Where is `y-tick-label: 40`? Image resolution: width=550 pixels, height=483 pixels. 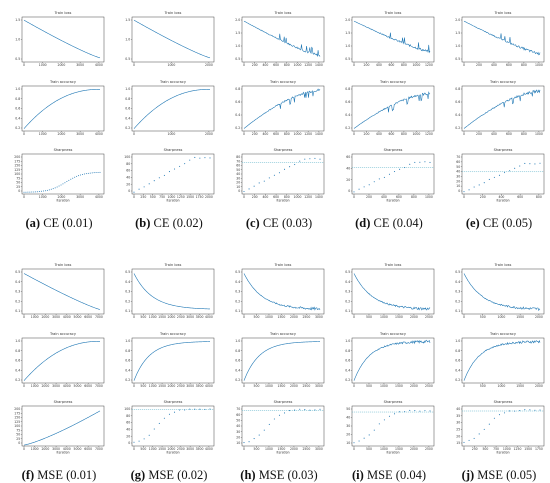
y-tick-label: 40 is located at coordinates (458, 409).